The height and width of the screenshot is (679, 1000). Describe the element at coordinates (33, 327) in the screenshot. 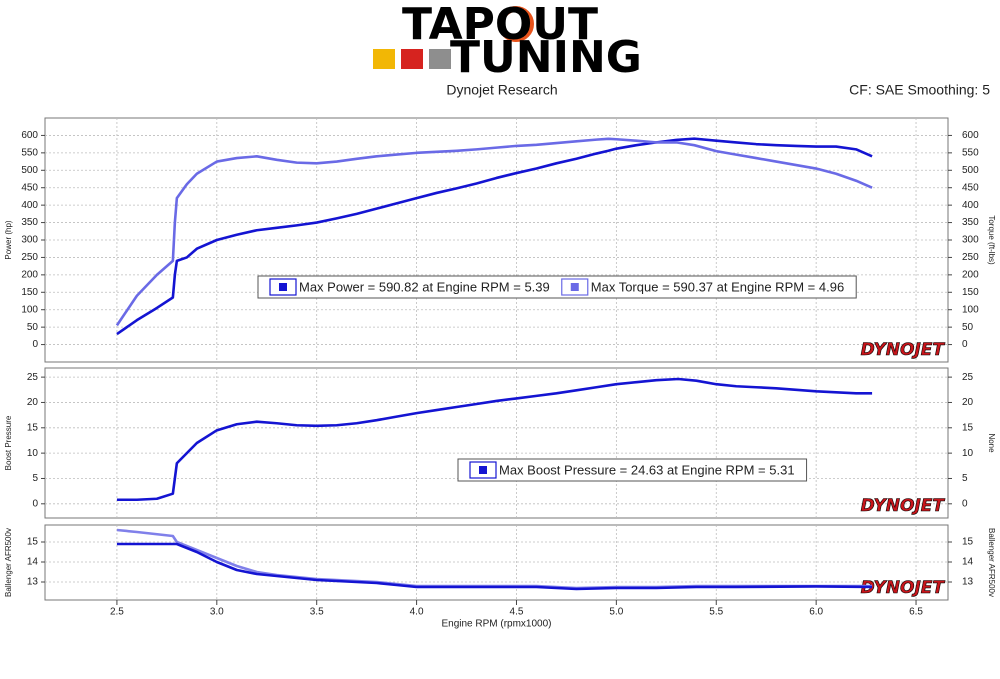

I see `y-tick-label: 50` at that location.